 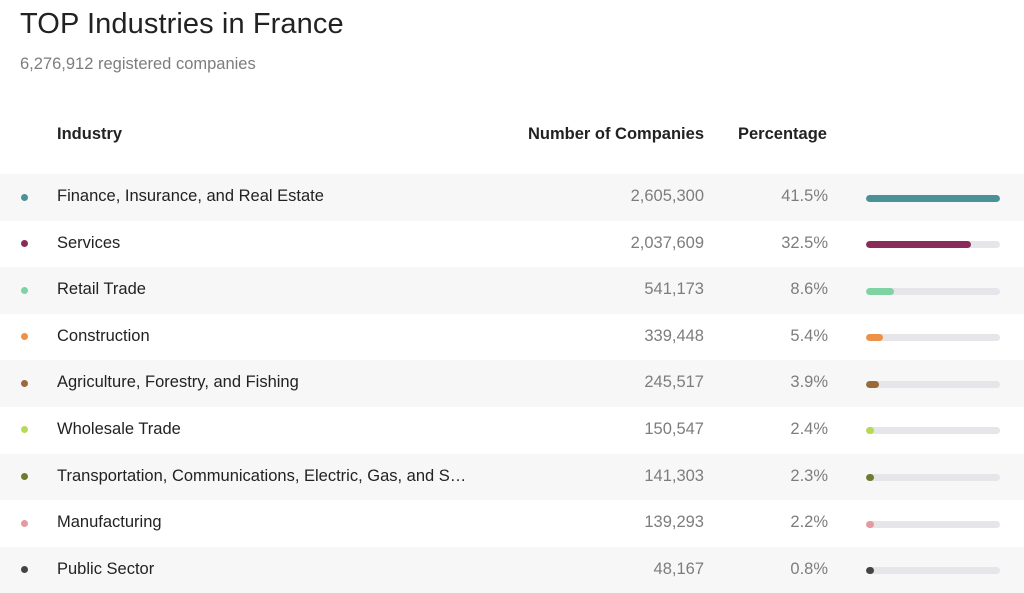 What do you see at coordinates (103, 335) in the screenshot?
I see `industry-name: Construction` at bounding box center [103, 335].